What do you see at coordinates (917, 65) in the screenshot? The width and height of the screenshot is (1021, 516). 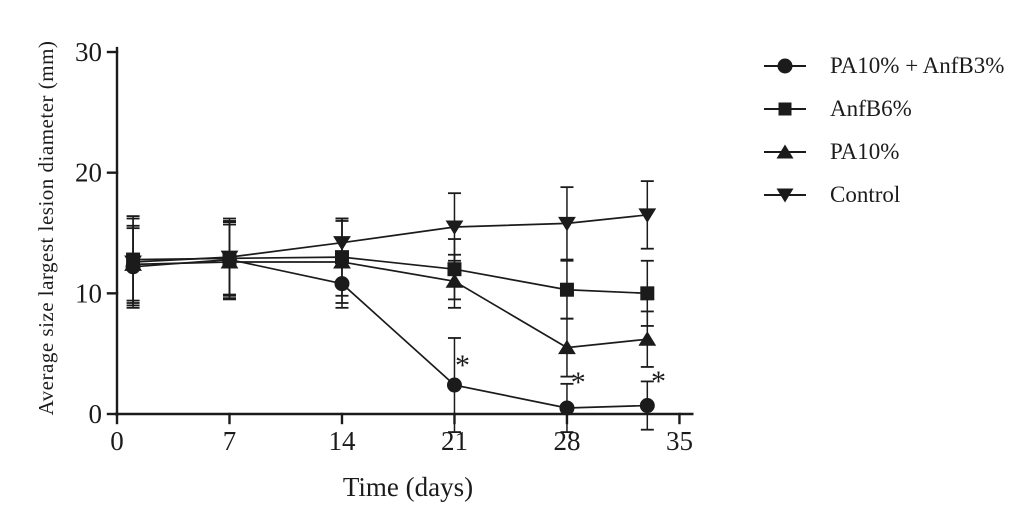 I see `legend-label: PA10% + AnfB3%` at bounding box center [917, 65].